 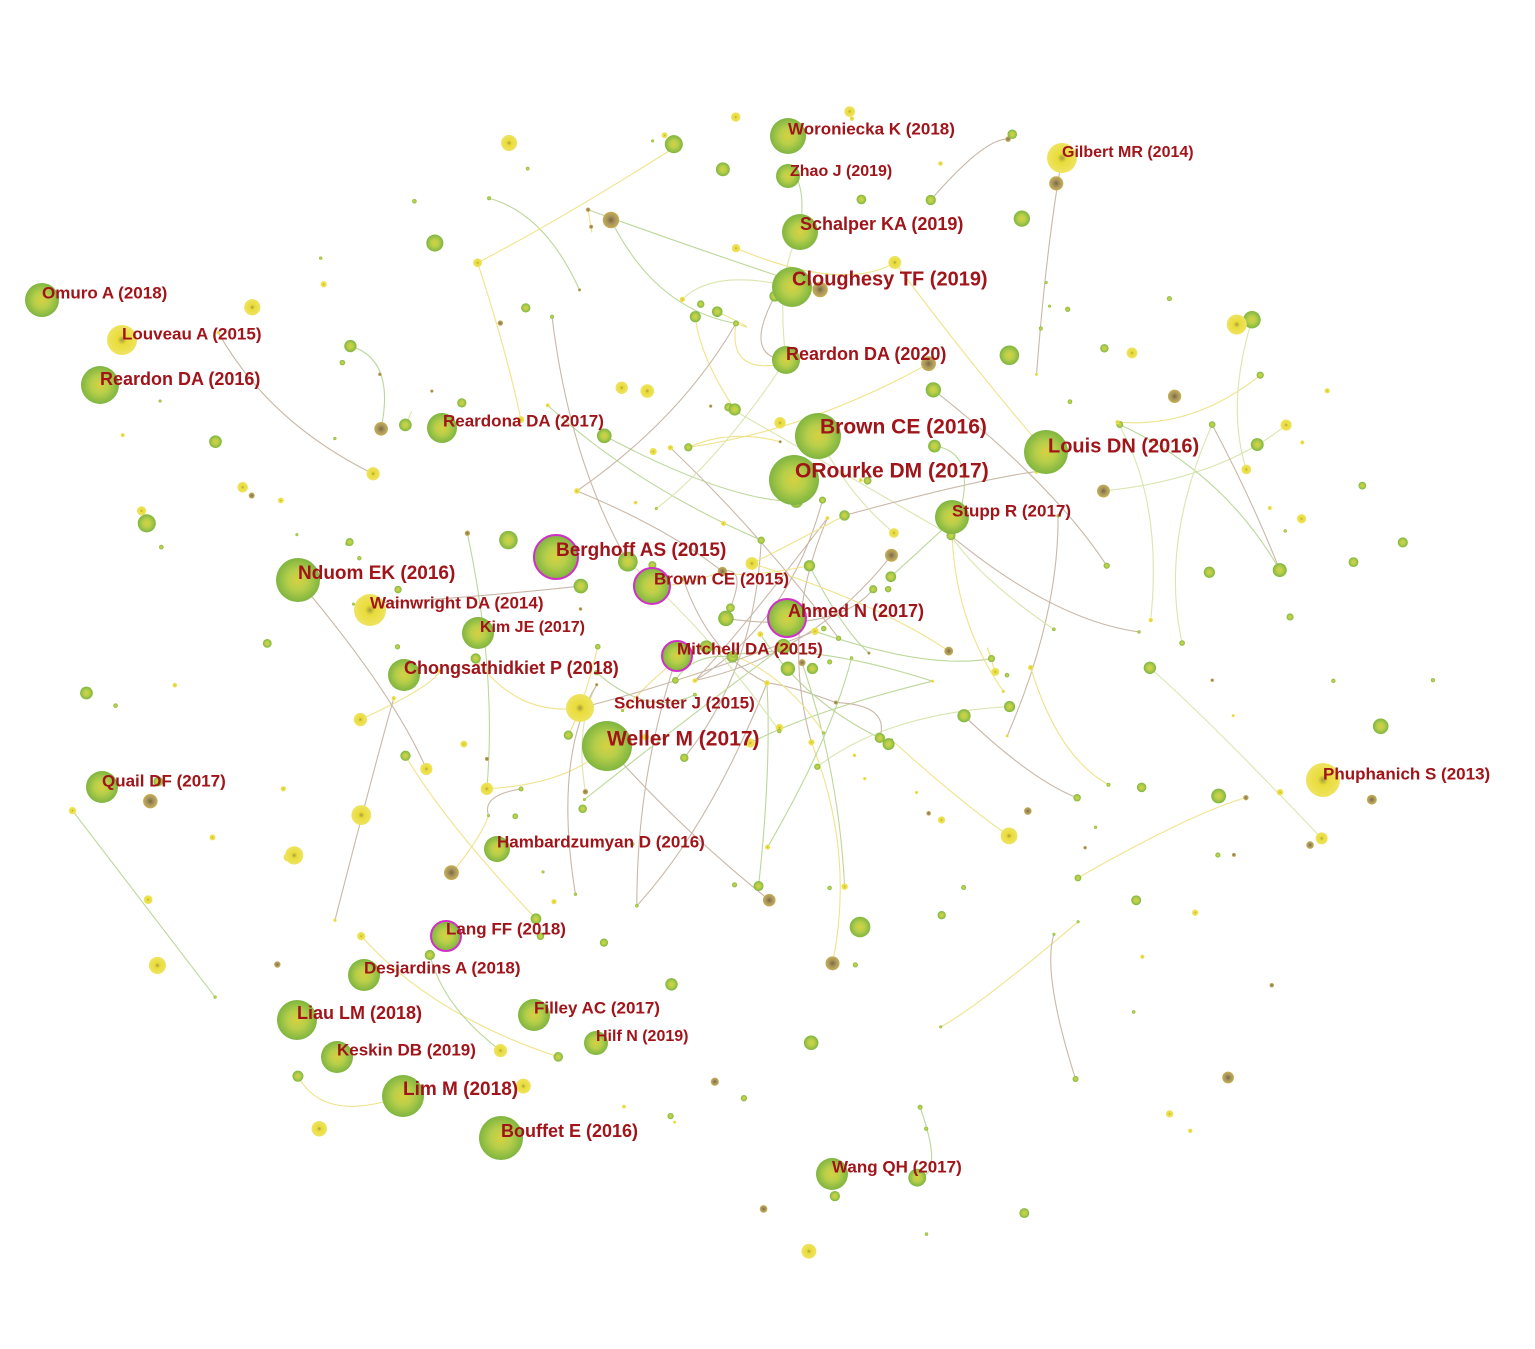 I want to click on node-label: Nduom EK (2016), so click(x=376, y=573).